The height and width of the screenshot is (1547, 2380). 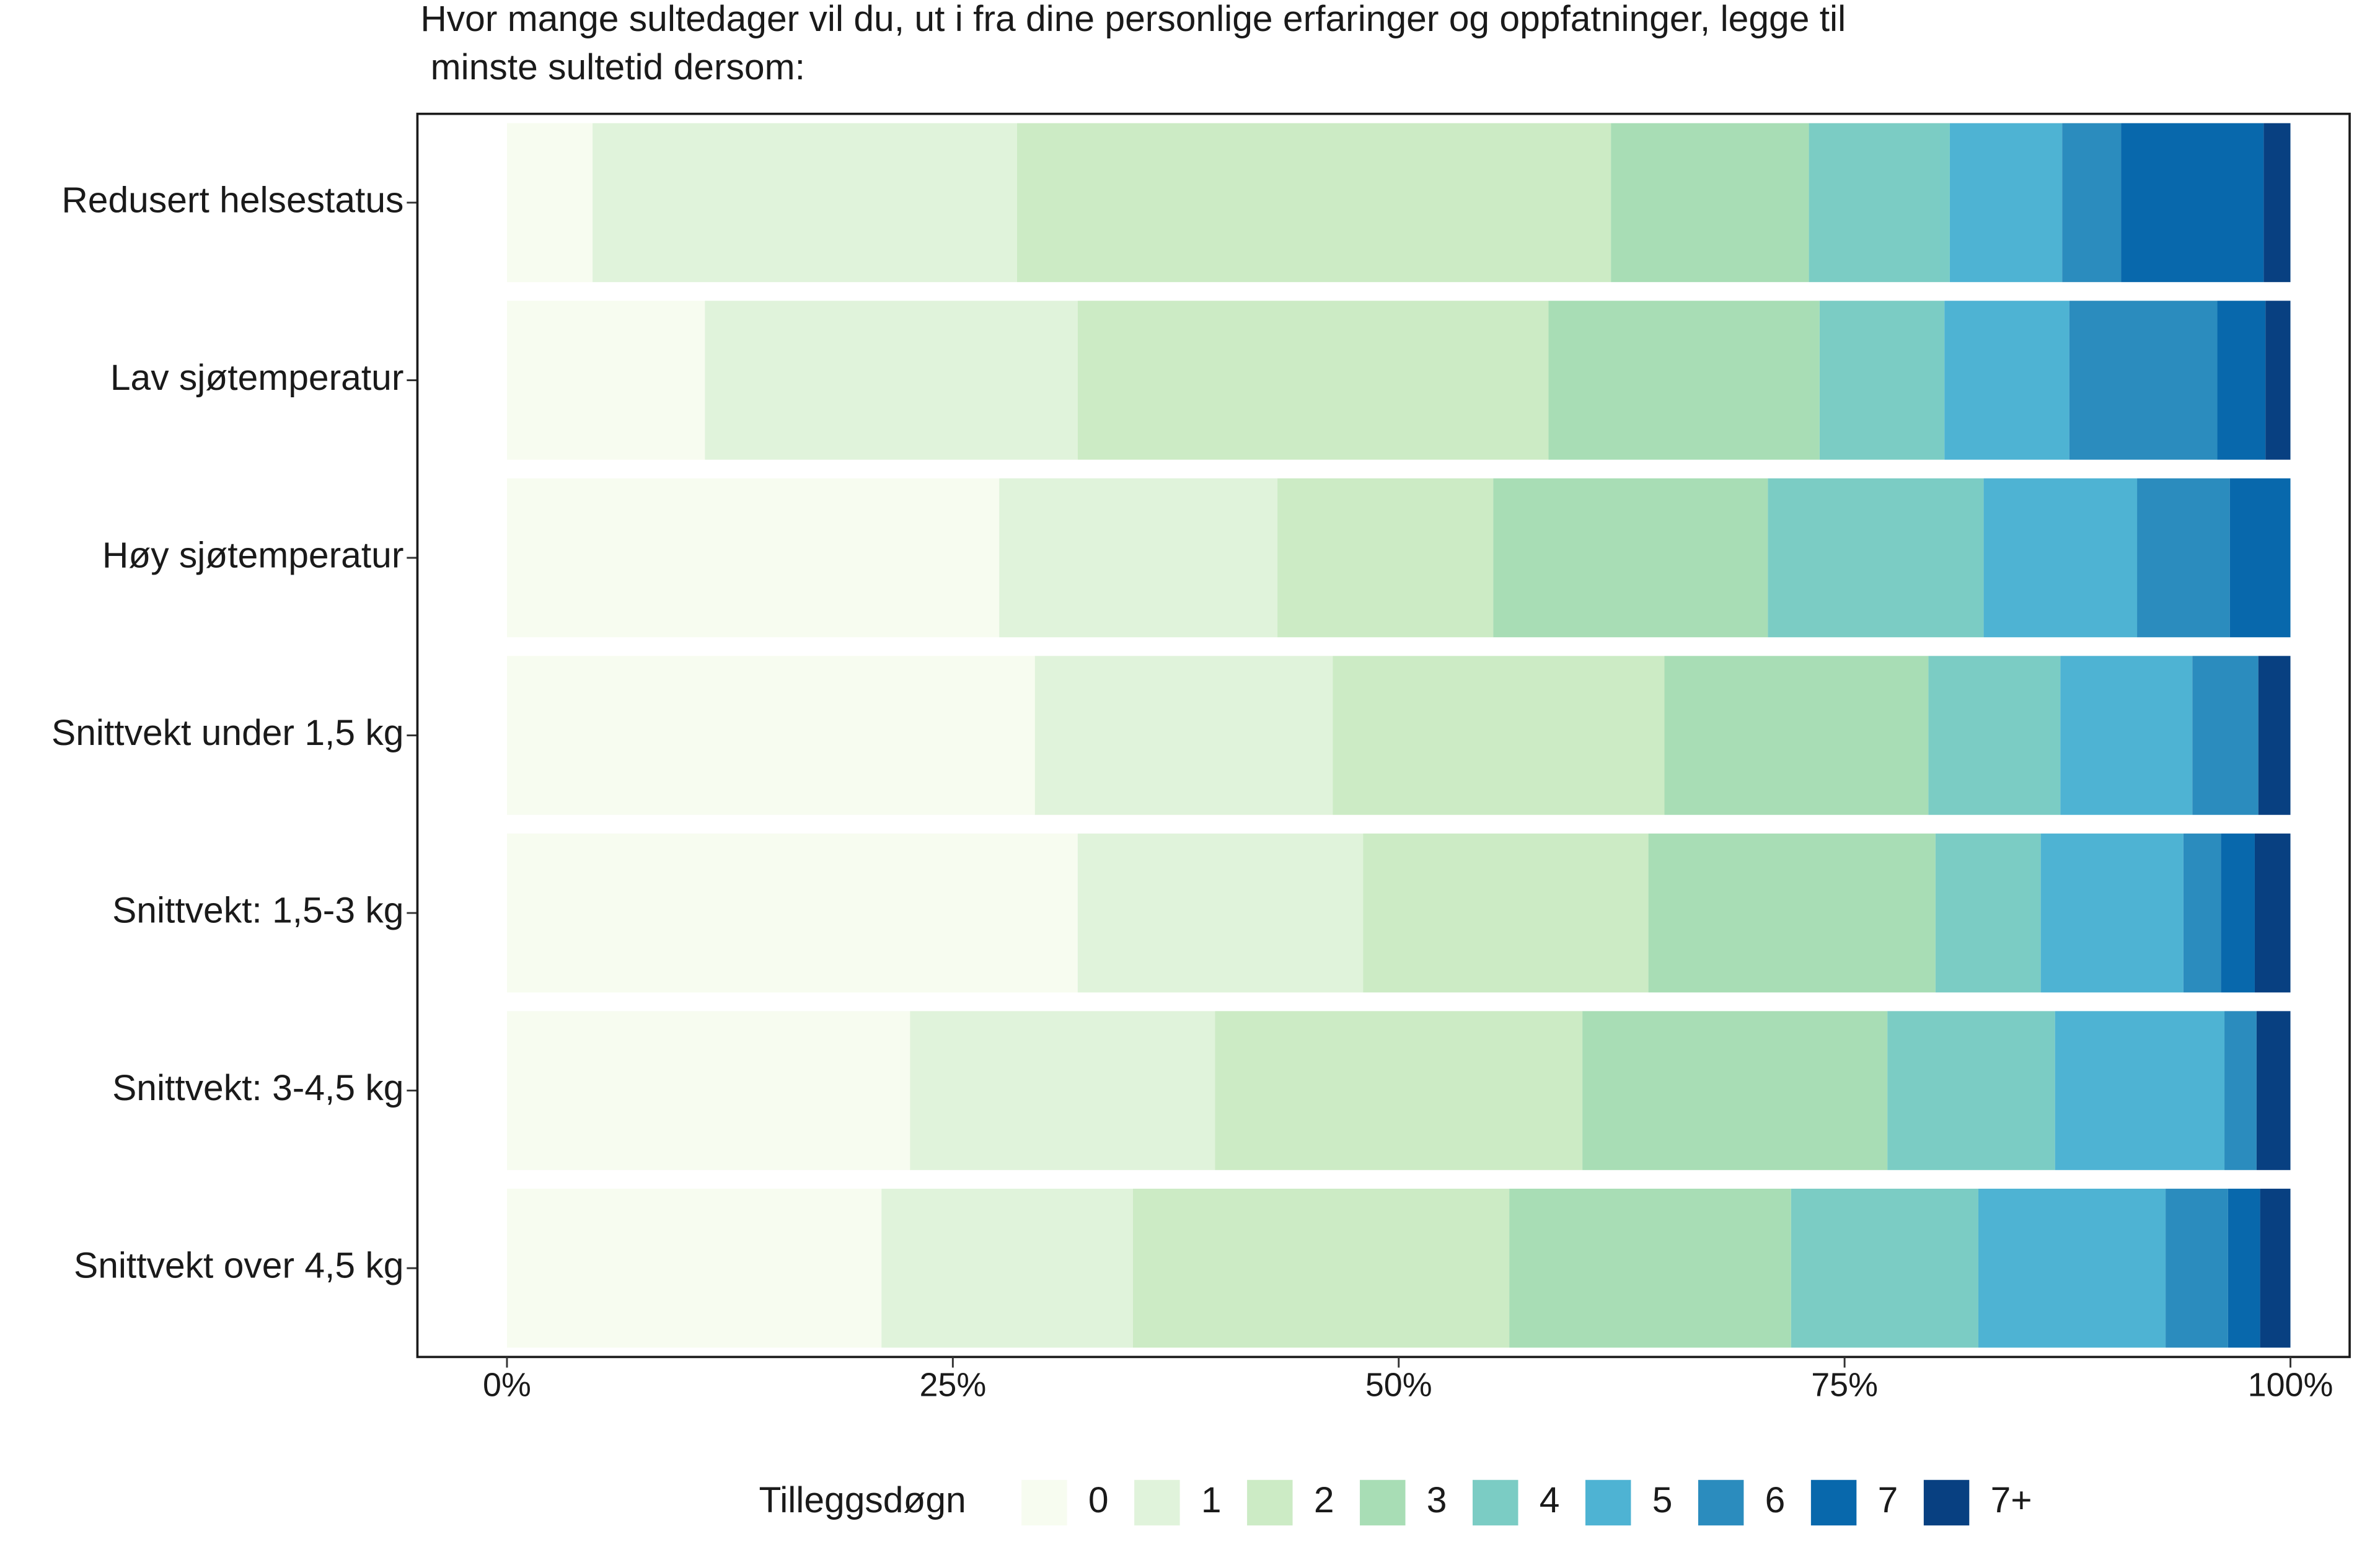 I want to click on chart-title: minste sultetid dersom:, so click(x=612, y=67).